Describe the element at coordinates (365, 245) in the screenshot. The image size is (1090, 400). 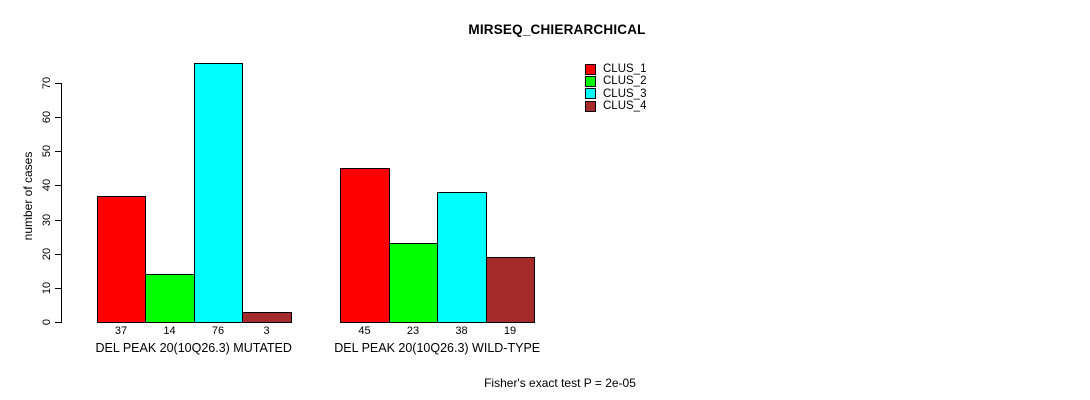
I see `bar-clus_1-group2` at that location.